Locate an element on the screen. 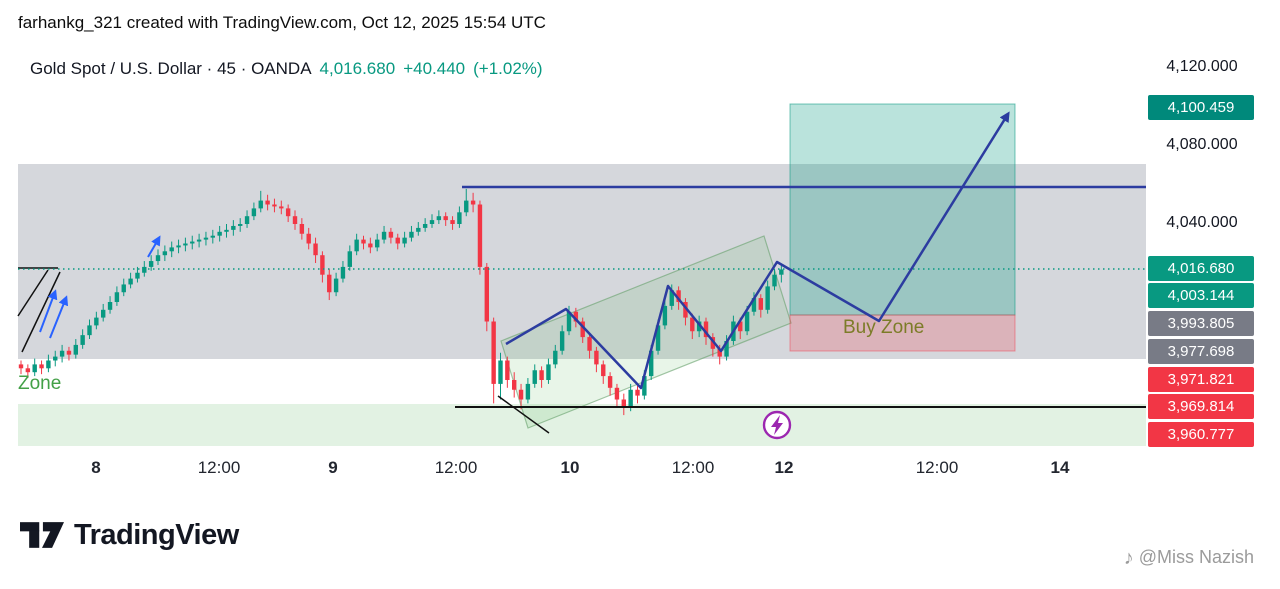  stop-loss-box is located at coordinates (902, 333).